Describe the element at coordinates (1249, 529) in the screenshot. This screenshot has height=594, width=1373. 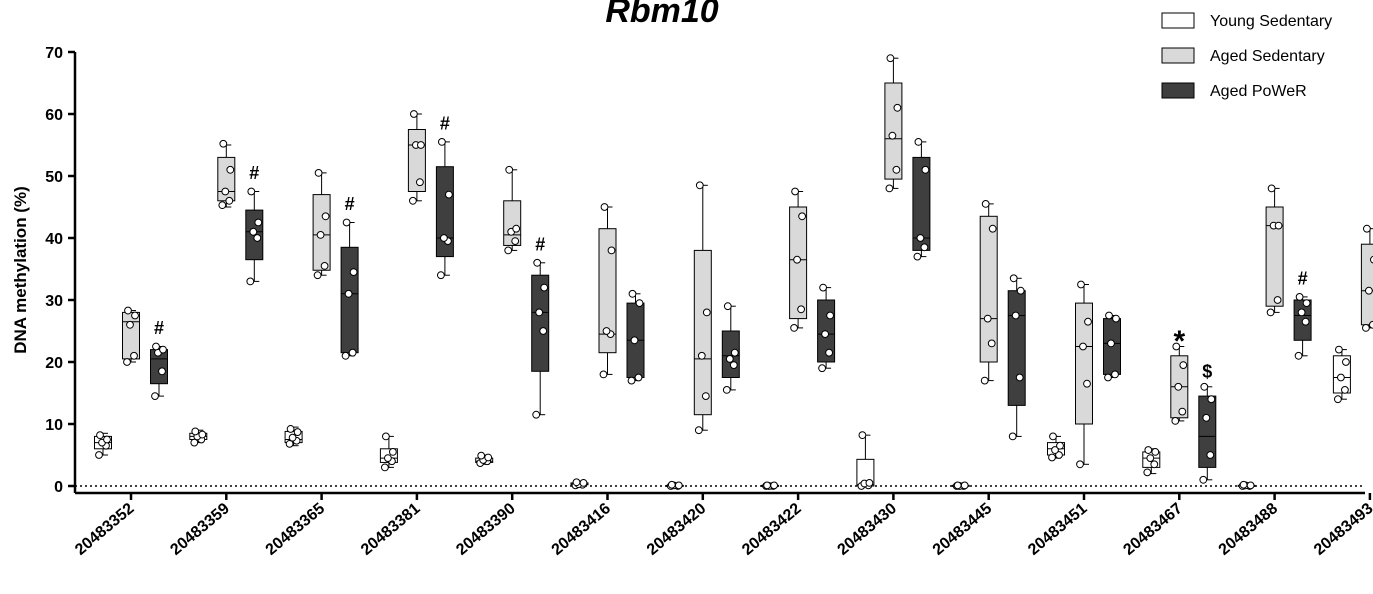
I see `x-tick-label: 20483488` at that location.